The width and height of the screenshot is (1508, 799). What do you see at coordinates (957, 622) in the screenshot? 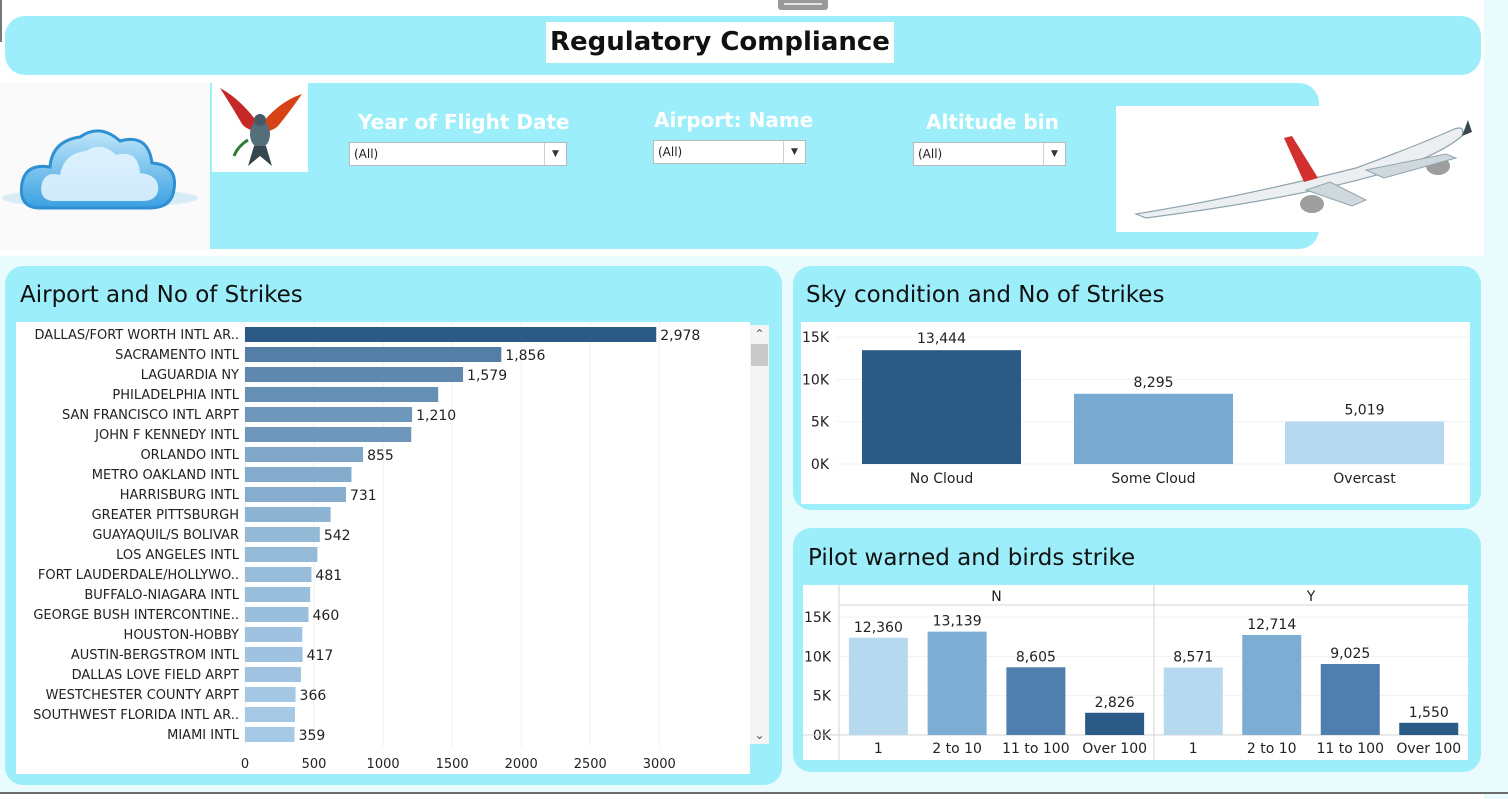
I see `pilot-value-label: 13,139` at bounding box center [957, 622].